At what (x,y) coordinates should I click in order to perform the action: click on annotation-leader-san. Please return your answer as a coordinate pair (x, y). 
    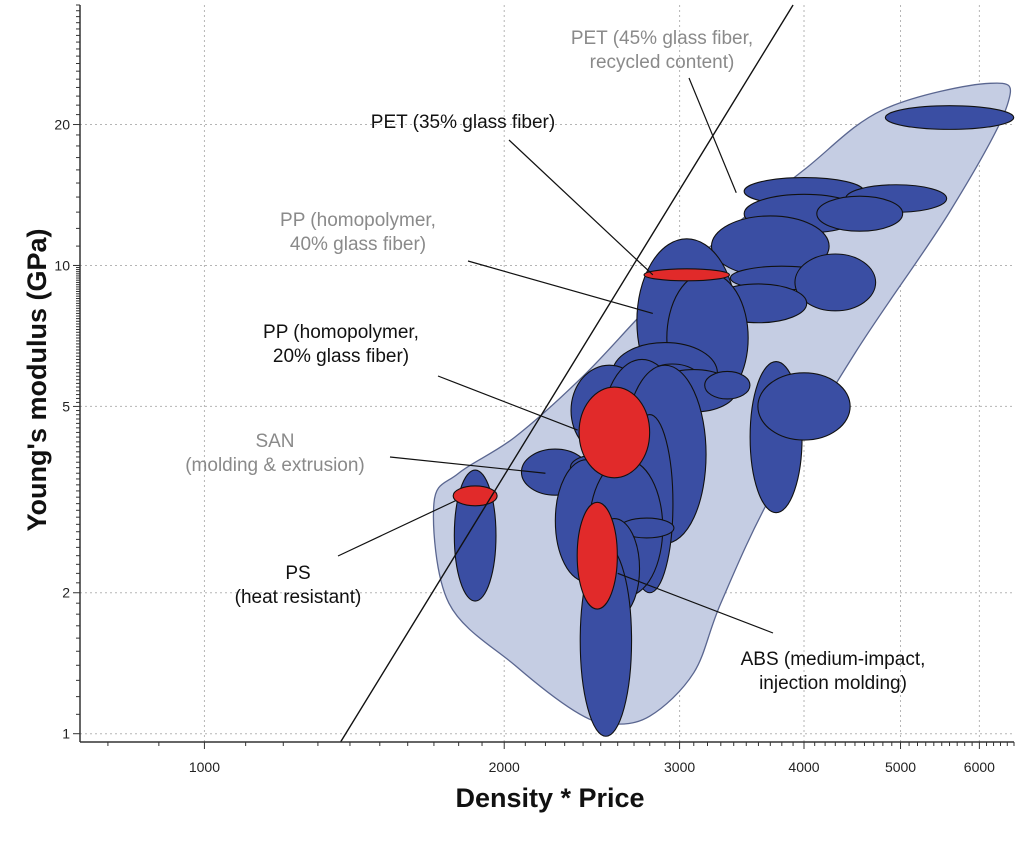
    Looking at the image, I should click on (467, 465).